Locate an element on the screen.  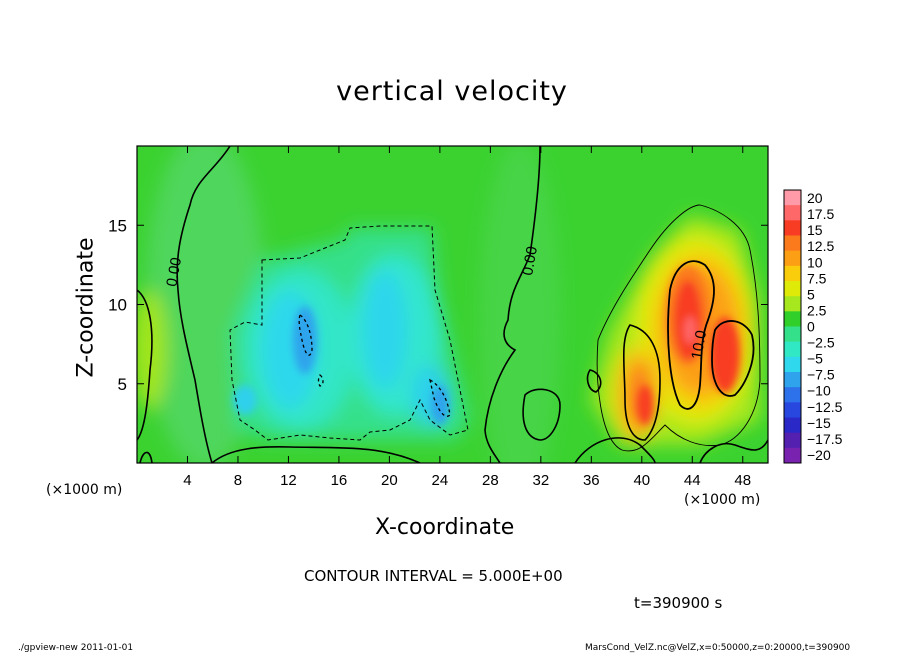
colorbar-label: 12.5 is located at coordinates (820, 246).